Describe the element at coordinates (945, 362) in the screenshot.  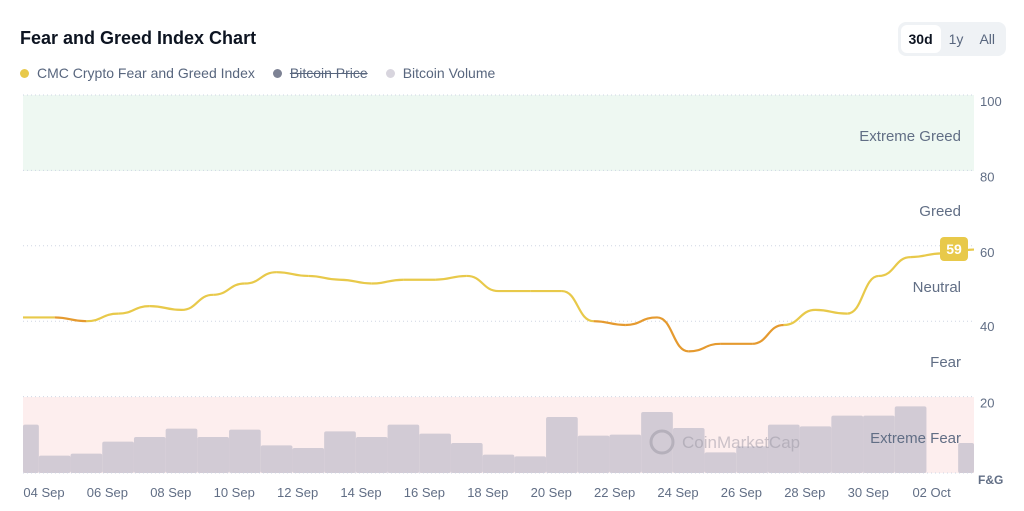
I see `zone-label: Fear` at that location.